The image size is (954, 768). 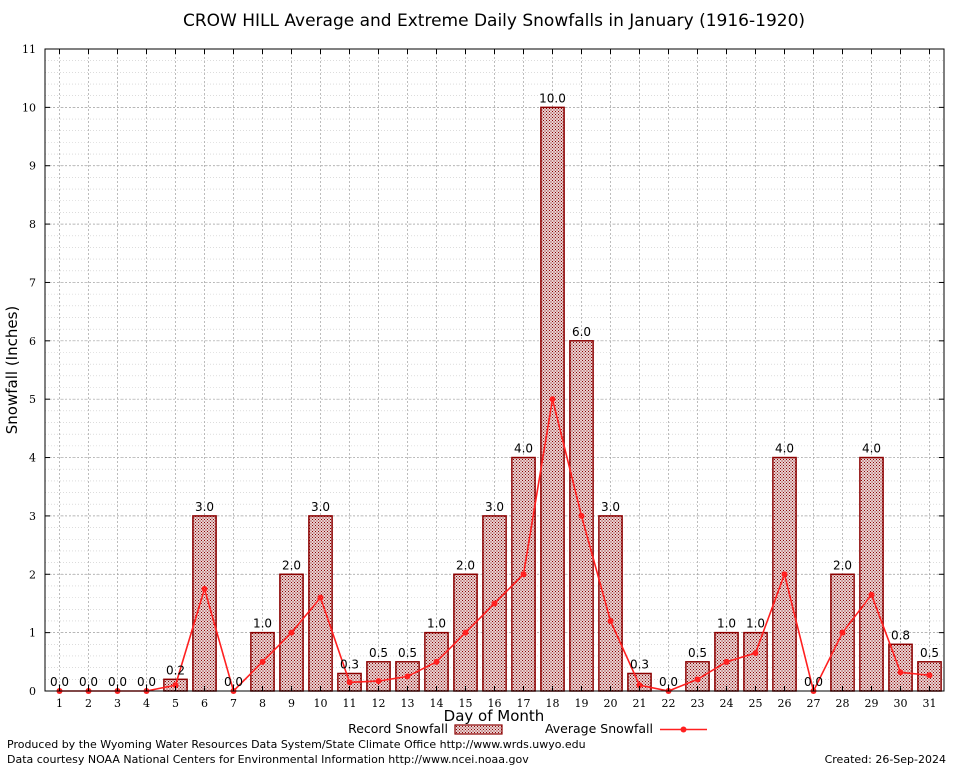 I want to click on x-tick-label-day-14: 14, so click(x=437, y=703).